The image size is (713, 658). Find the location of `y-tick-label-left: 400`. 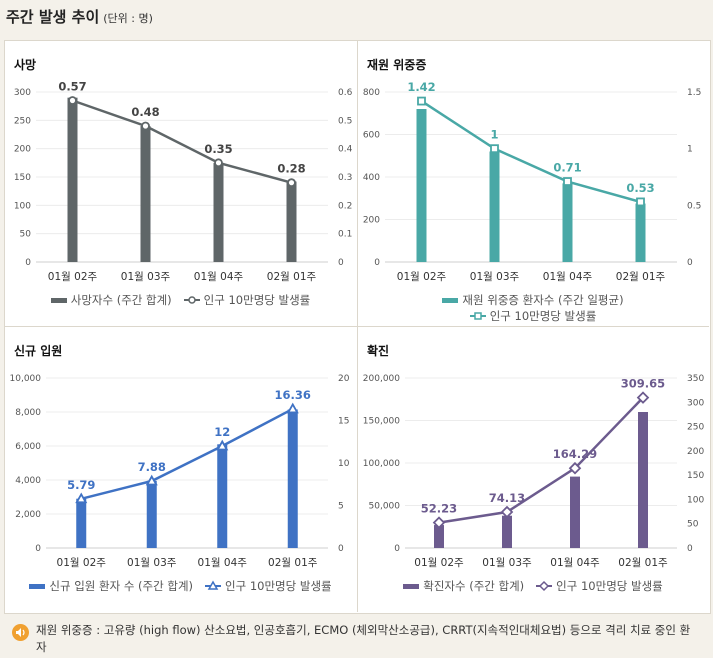

y-tick-label-left: 400 is located at coordinates (371, 178).